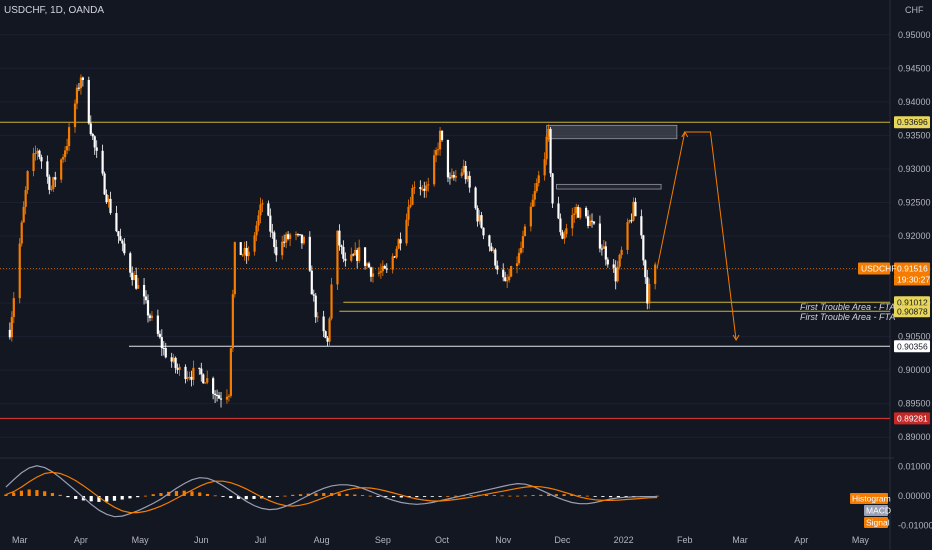 The image size is (932, 550). I want to click on price-label-bg, so click(912, 268).